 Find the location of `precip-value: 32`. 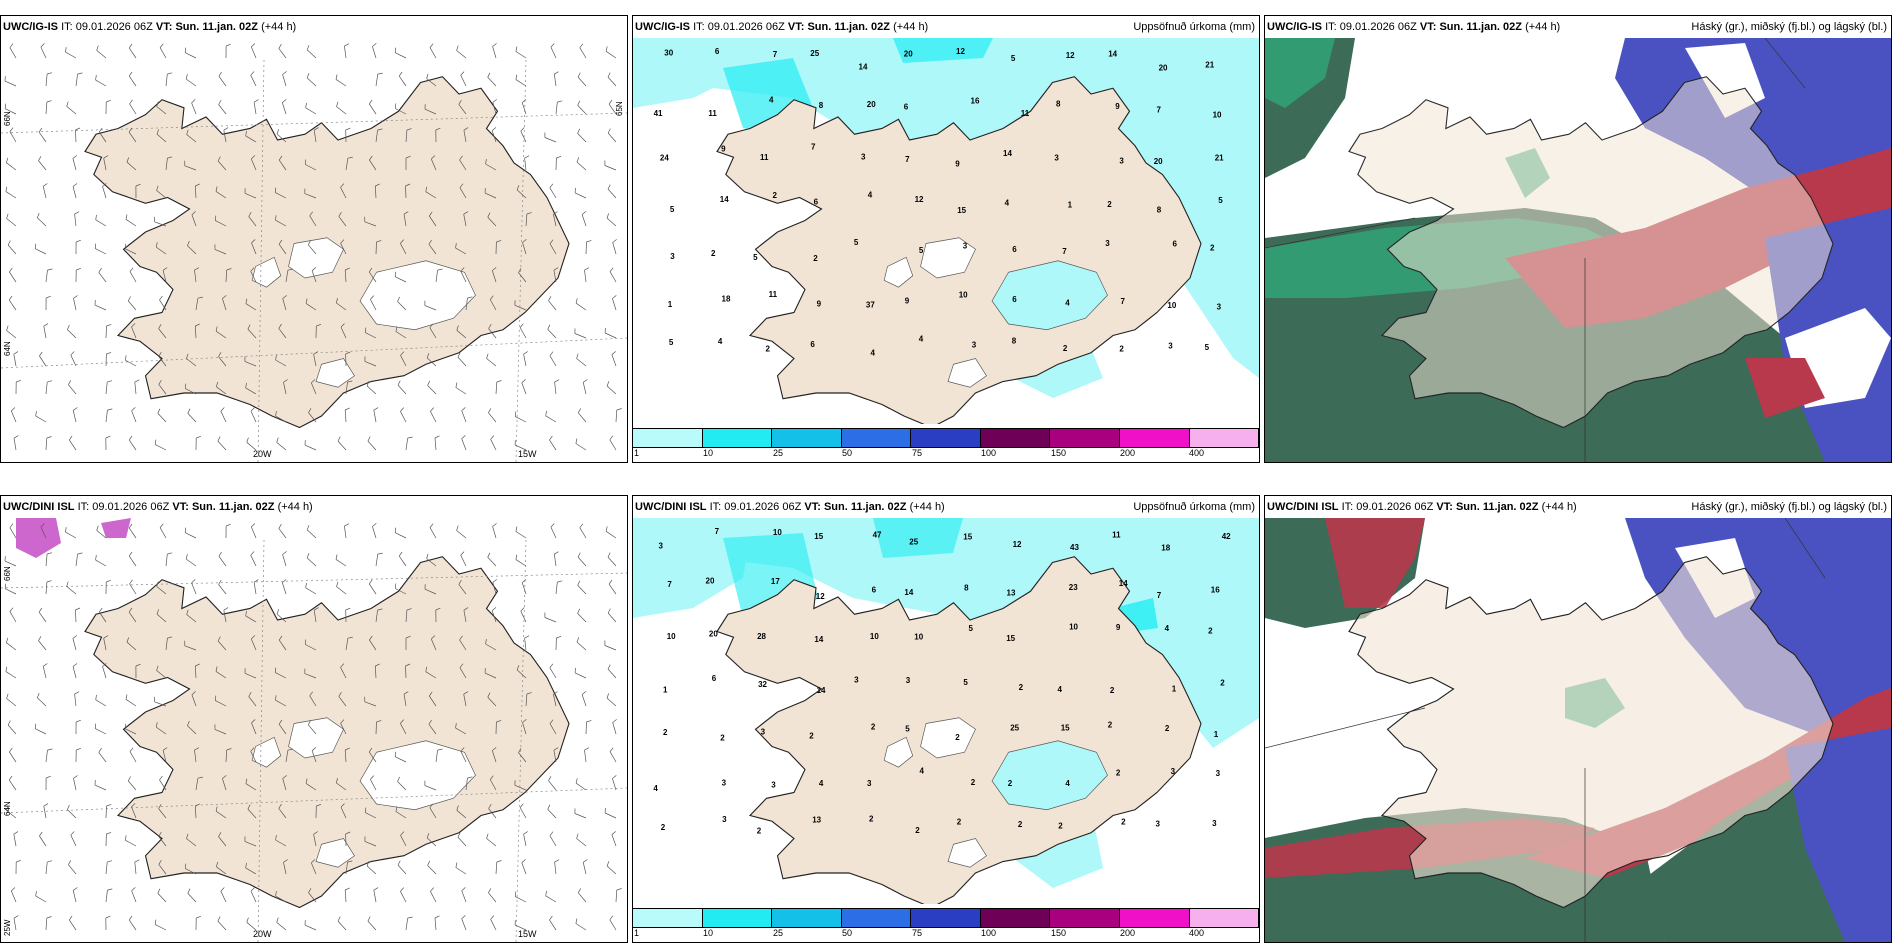

precip-value: 32 is located at coordinates (762, 684).